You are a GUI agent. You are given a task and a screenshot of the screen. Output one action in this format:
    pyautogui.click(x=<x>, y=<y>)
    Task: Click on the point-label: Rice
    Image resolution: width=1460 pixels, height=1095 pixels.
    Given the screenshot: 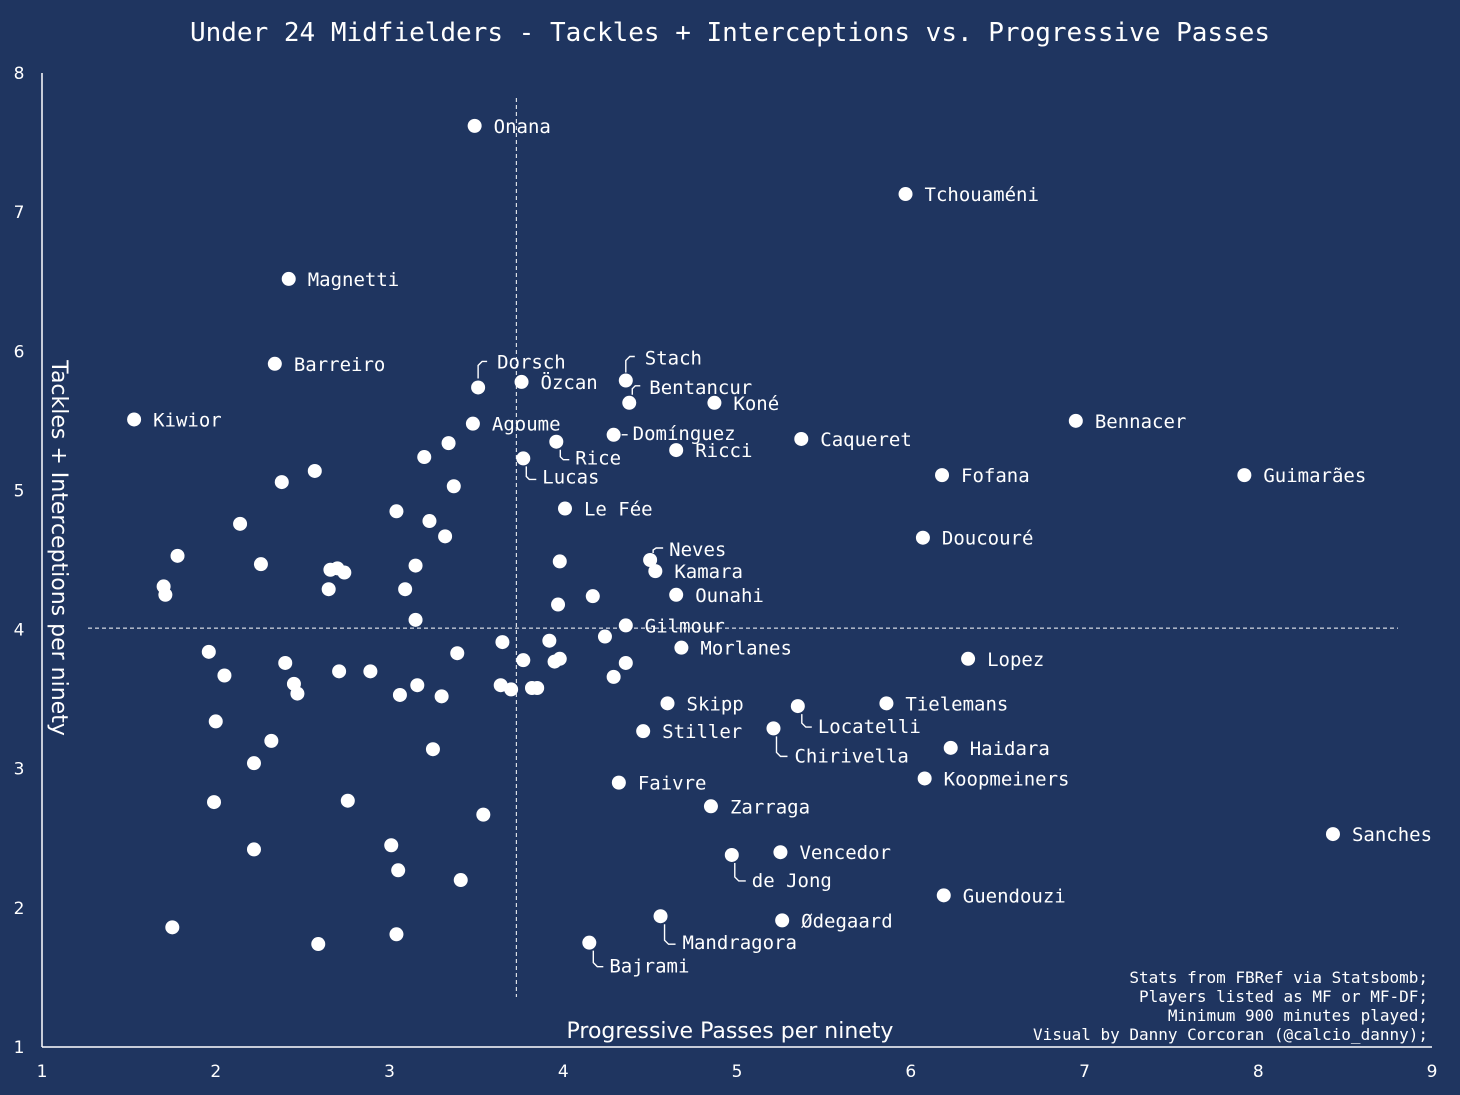 What is the action you would take?
    pyautogui.click(x=598, y=459)
    